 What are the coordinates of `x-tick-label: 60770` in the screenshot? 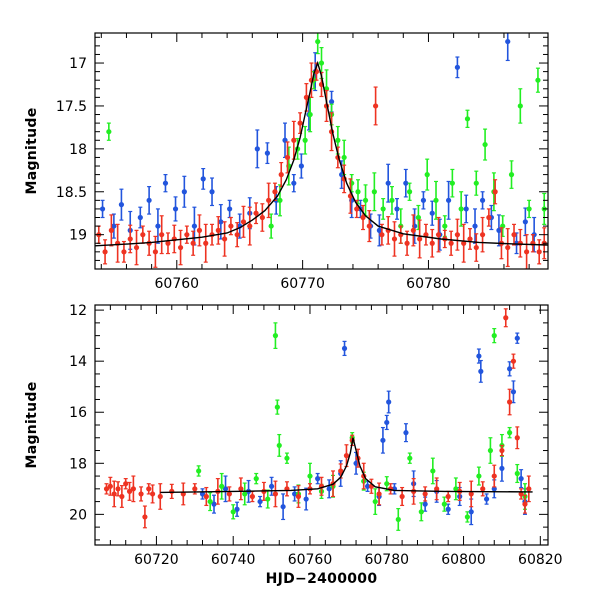 It's located at (302, 284).